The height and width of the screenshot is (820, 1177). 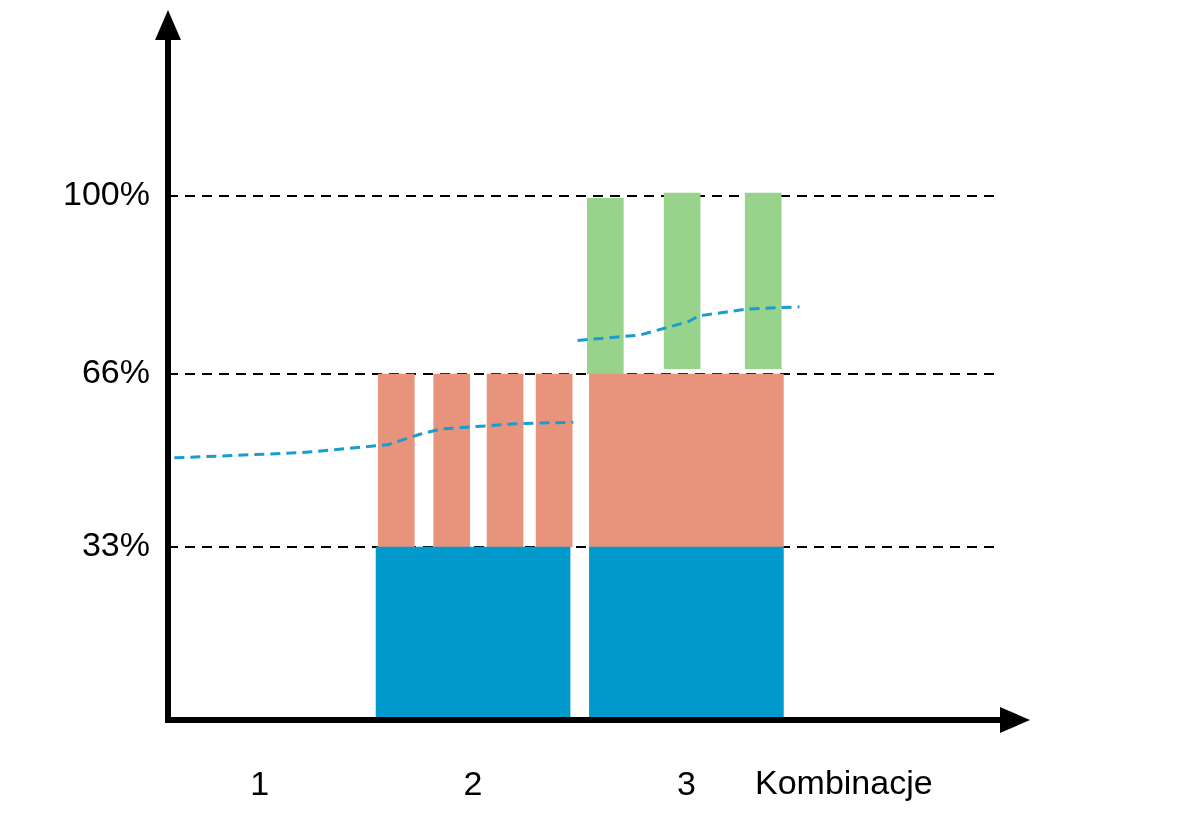 I want to click on y-tick-label: 100%, so click(x=106, y=193).